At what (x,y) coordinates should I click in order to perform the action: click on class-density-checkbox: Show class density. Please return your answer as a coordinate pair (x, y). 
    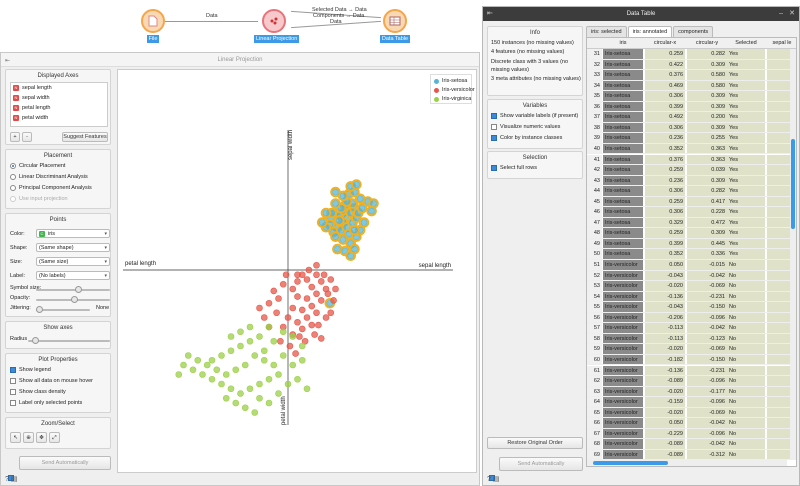
    Looking at the image, I should click on (38, 392).